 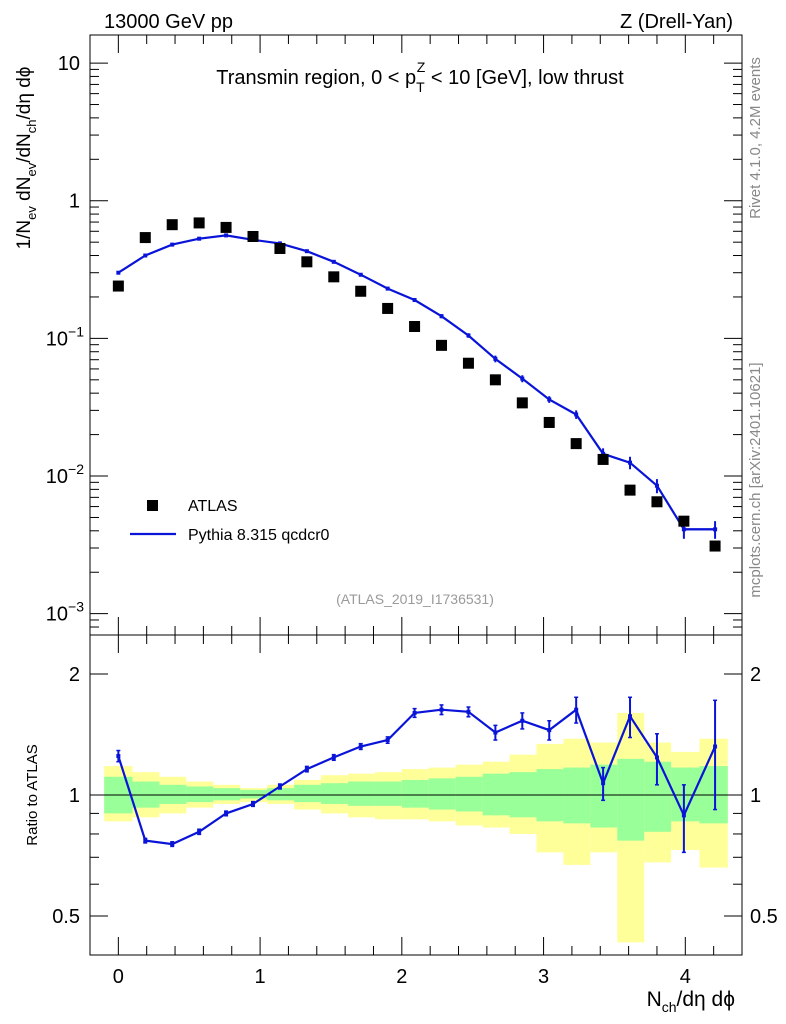 What do you see at coordinates (755, 675) in the screenshot?
I see `ratio-ytick-label-right: 2` at bounding box center [755, 675].